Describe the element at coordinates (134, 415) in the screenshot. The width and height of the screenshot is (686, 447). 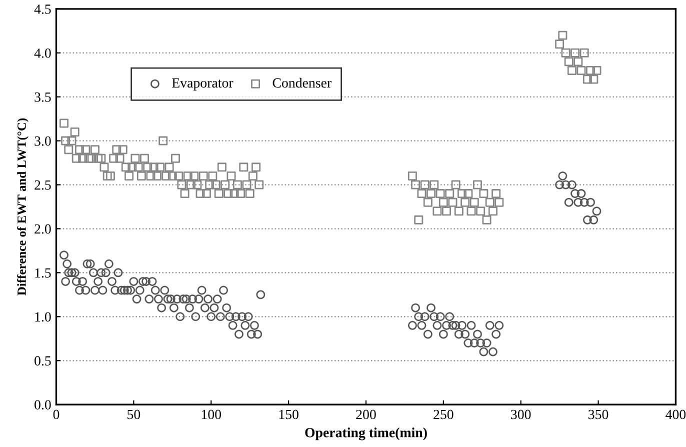
I see `x-tick-label: 50` at that location.